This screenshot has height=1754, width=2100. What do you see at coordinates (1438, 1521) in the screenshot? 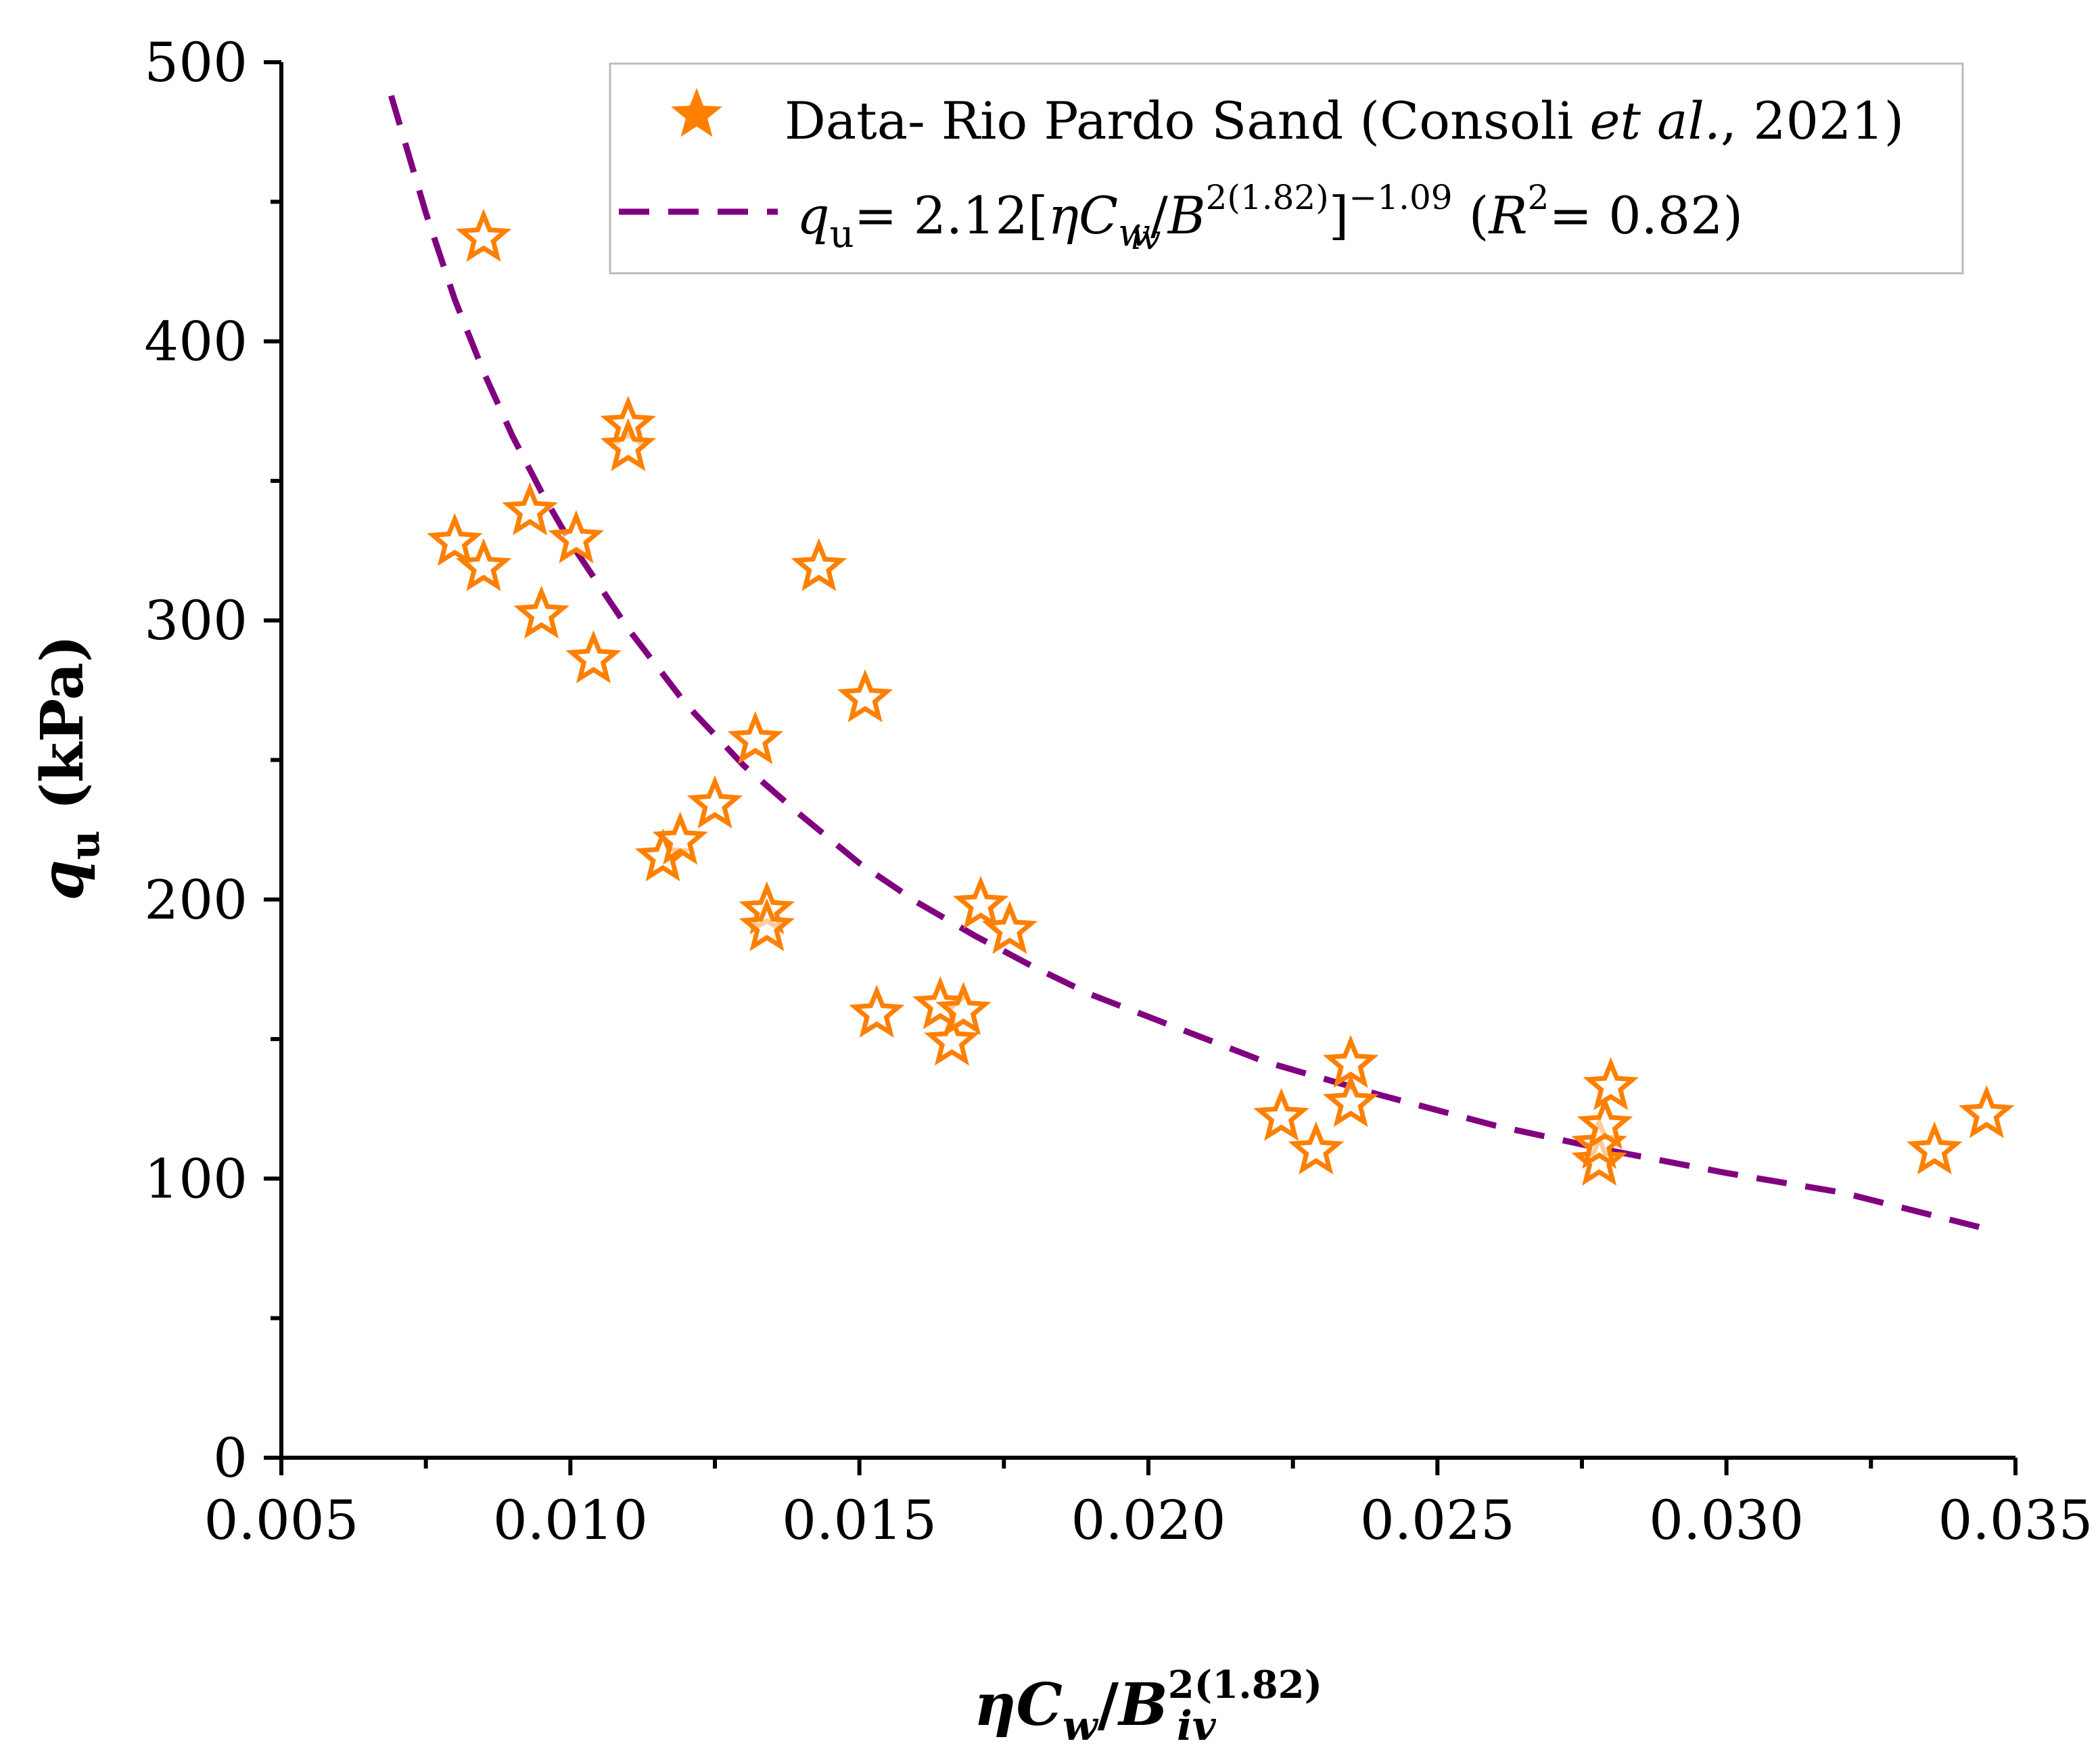
I see `x-tick-label: 0.025` at bounding box center [1438, 1521].